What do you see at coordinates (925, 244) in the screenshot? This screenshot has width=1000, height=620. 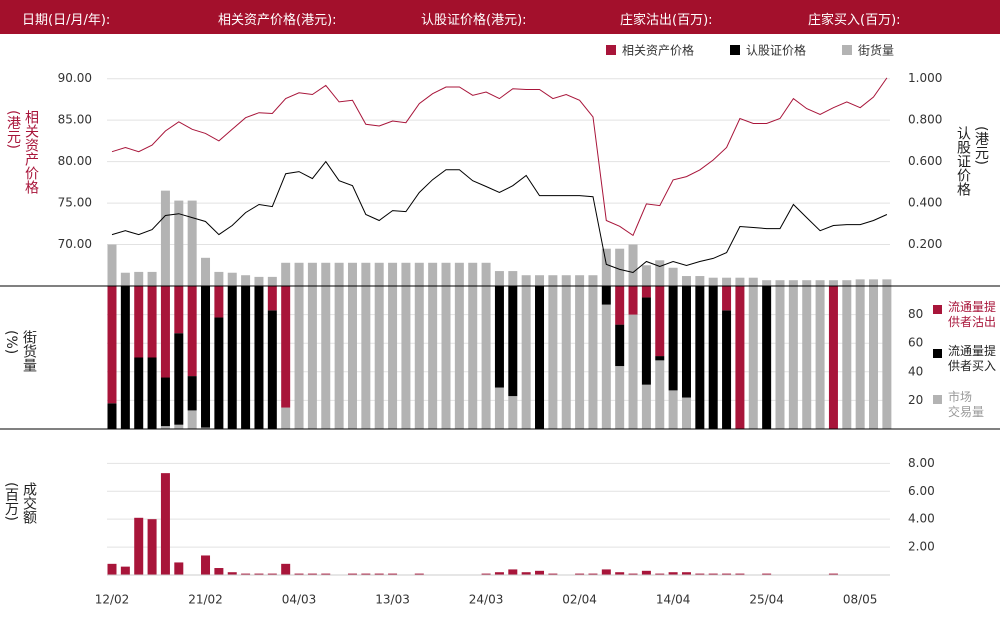 I see `y-tick-label: 0.200` at bounding box center [925, 244].